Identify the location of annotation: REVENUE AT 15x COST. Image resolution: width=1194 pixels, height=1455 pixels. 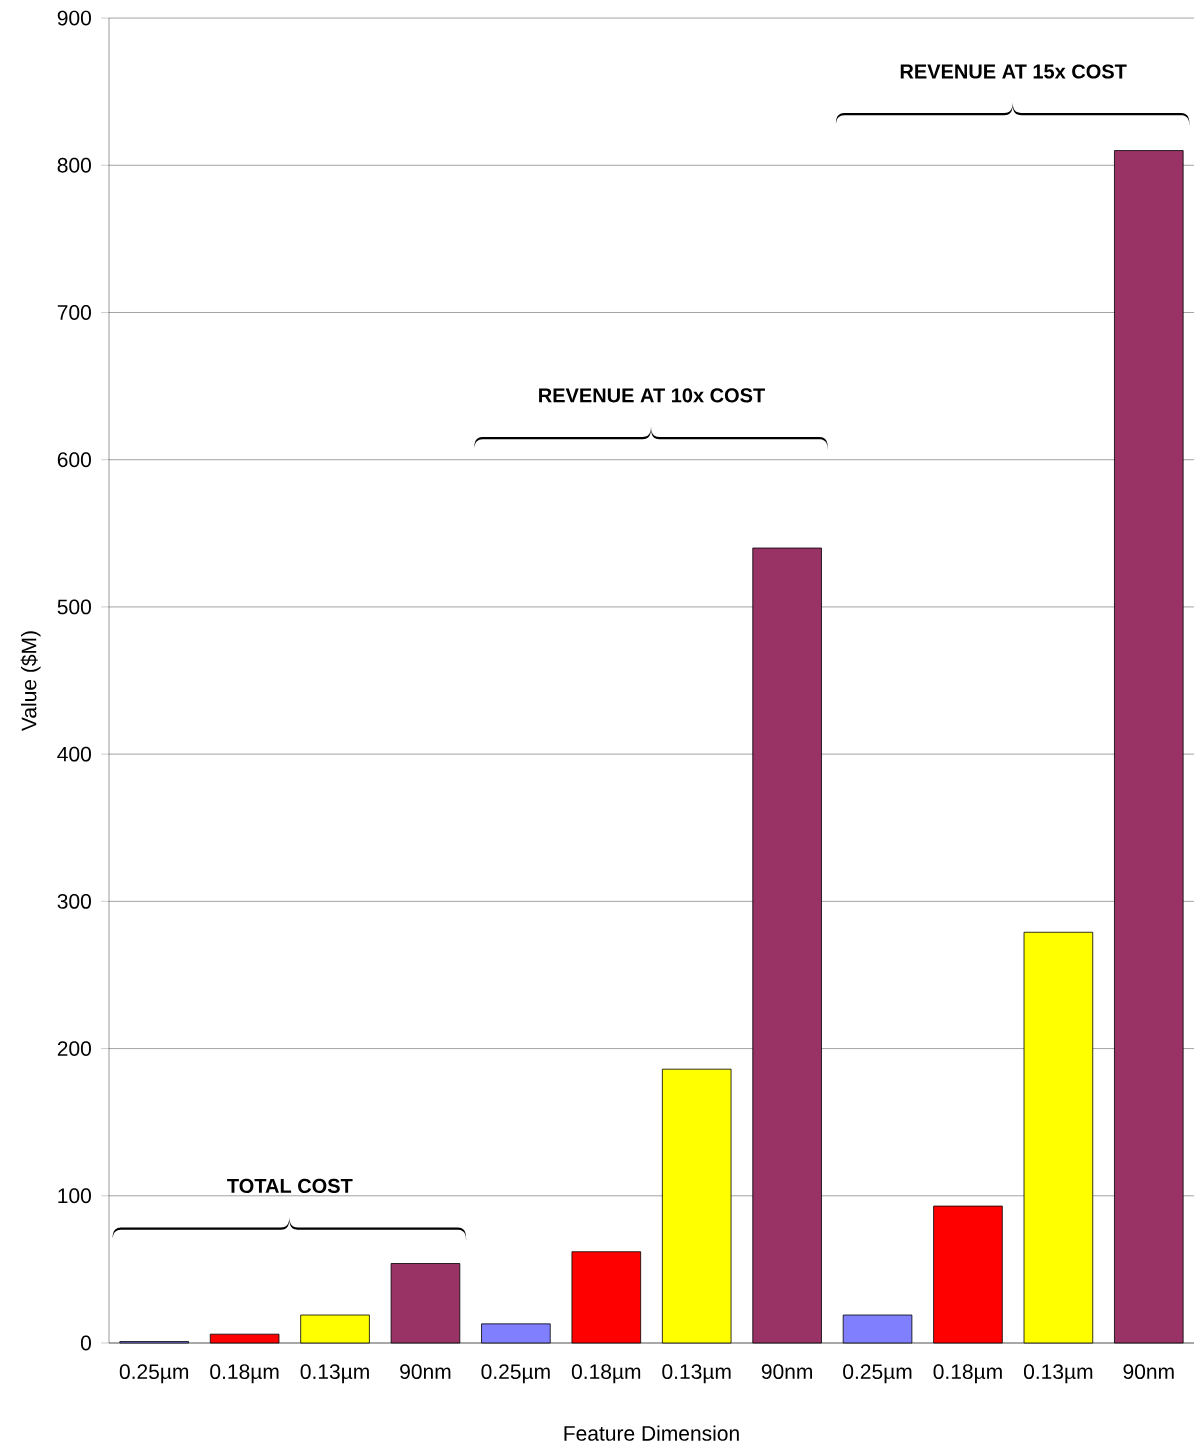
(1013, 71).